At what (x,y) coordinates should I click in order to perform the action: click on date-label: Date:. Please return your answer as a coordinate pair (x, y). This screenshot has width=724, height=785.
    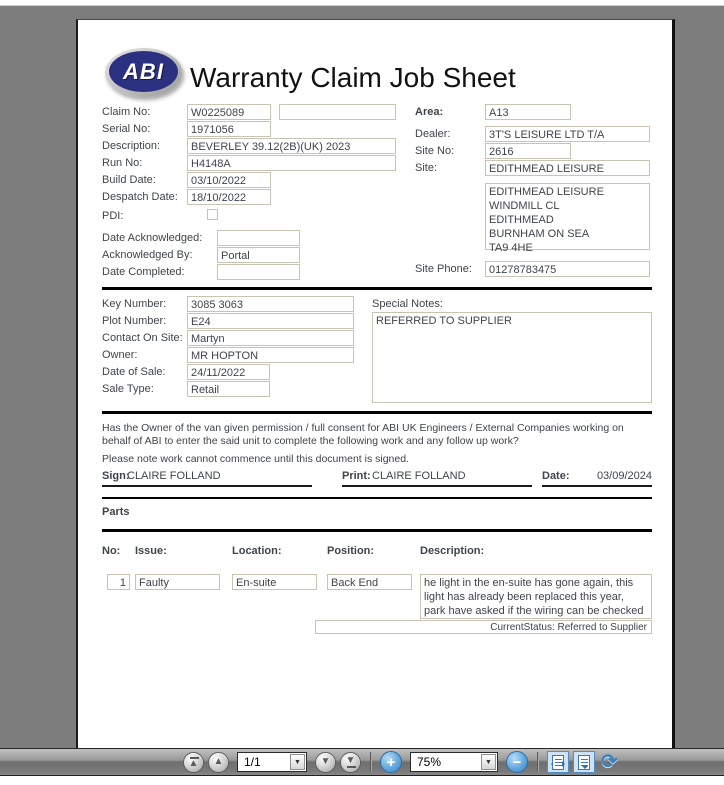
    Looking at the image, I should click on (556, 476).